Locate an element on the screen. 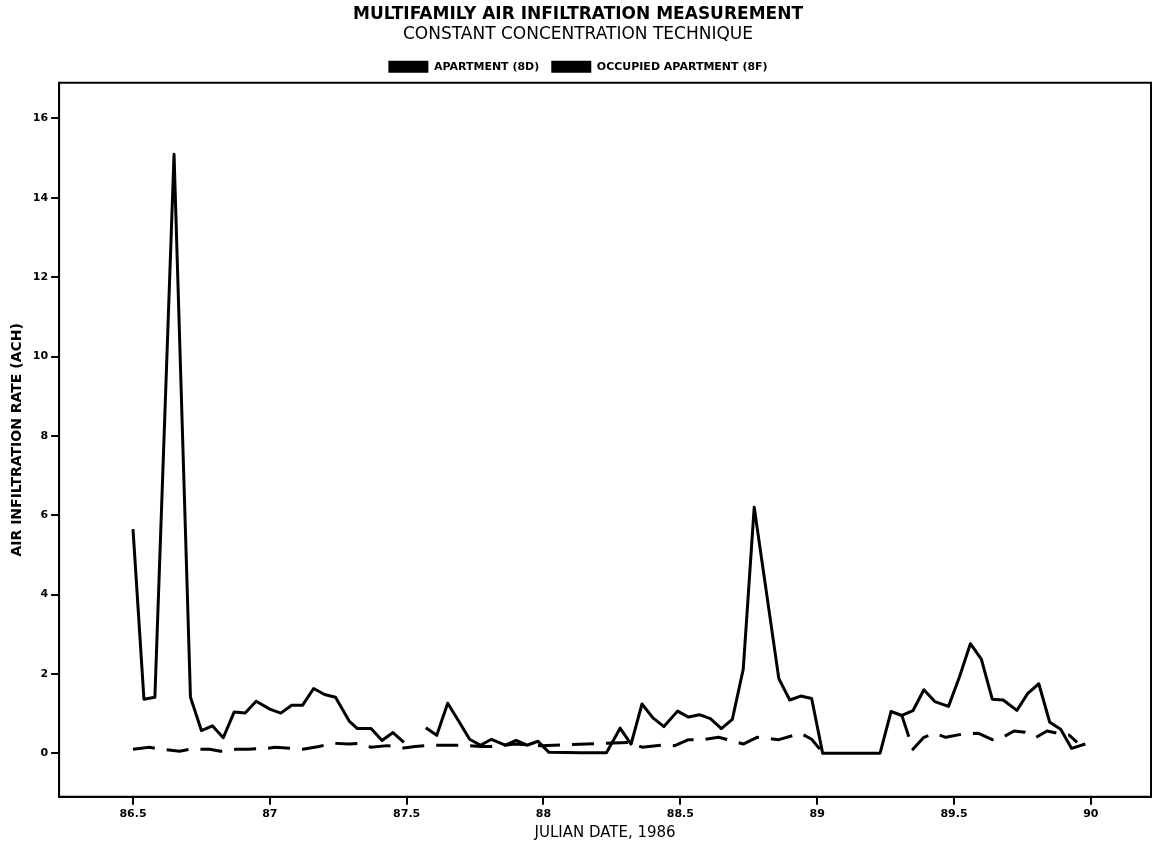  y-tick-label: 8 is located at coordinates (44, 435).